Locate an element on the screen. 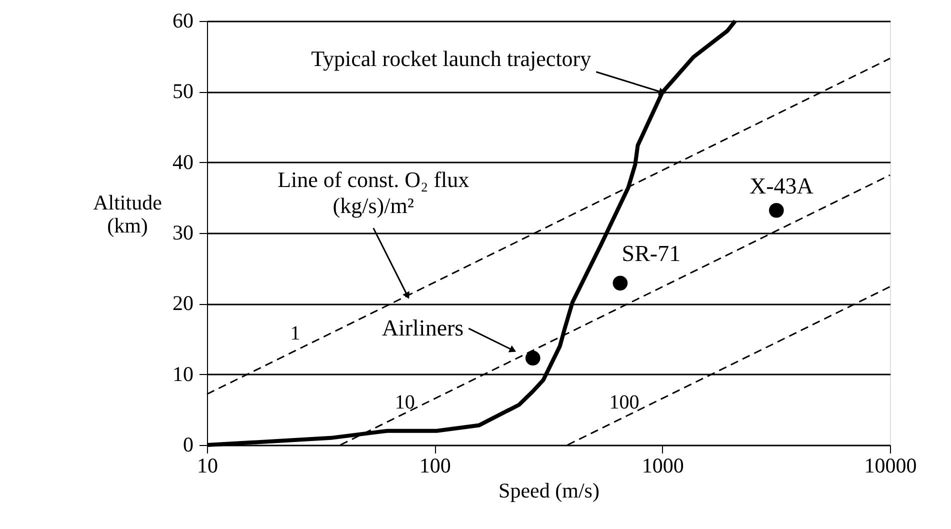 The width and height of the screenshot is (951, 529). x-tick-label: 1000 is located at coordinates (663, 466).